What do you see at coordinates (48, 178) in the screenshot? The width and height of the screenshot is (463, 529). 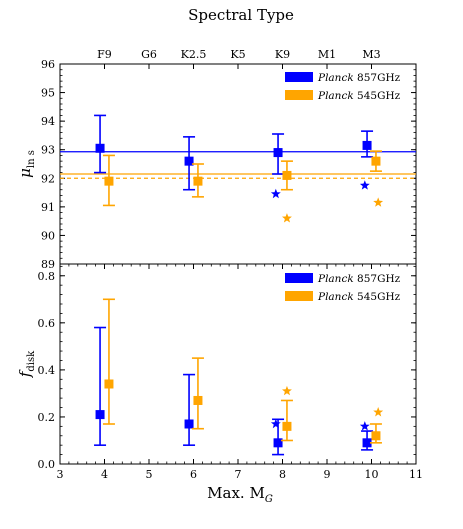 I see `y-tick-label: 92` at bounding box center [48, 178].